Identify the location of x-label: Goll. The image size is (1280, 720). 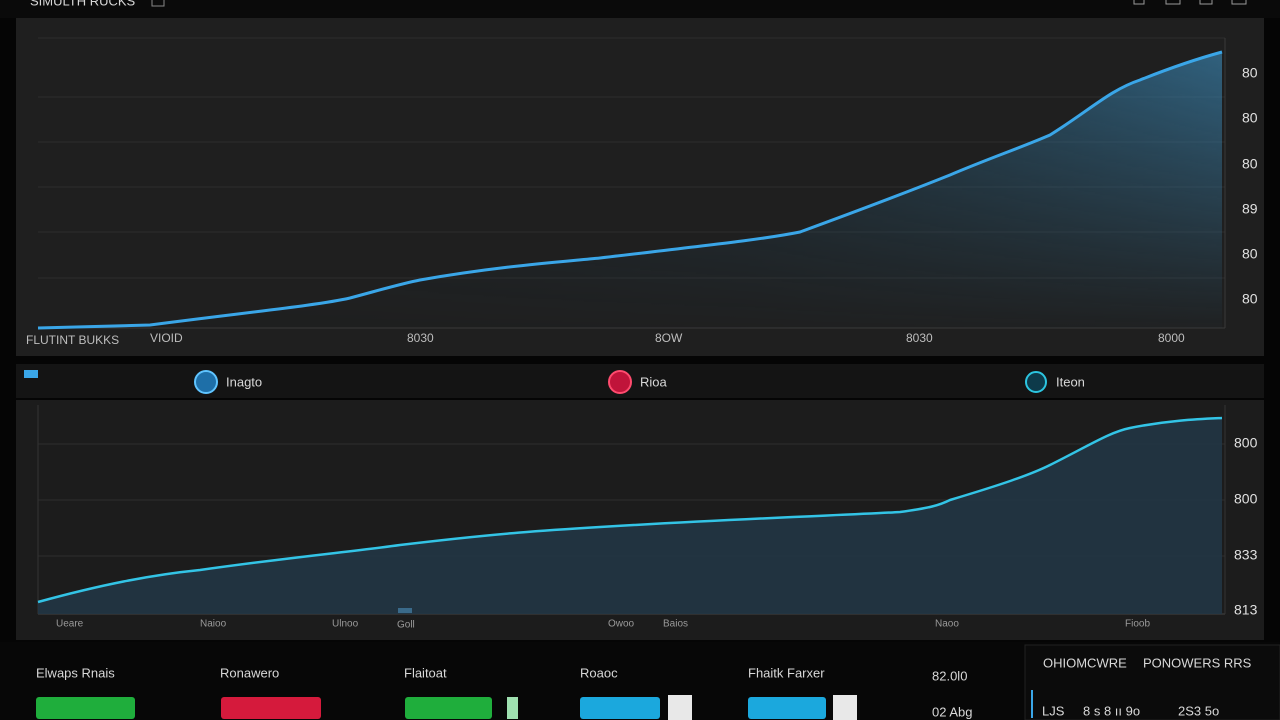
(406, 625).